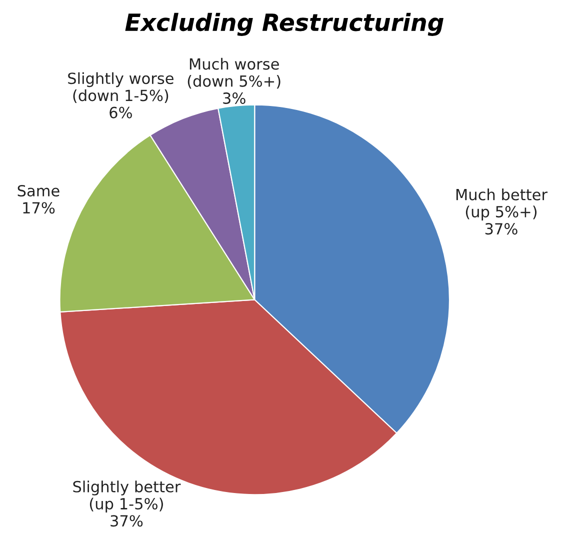  I want to click on data-label: 6%, so click(121, 112).